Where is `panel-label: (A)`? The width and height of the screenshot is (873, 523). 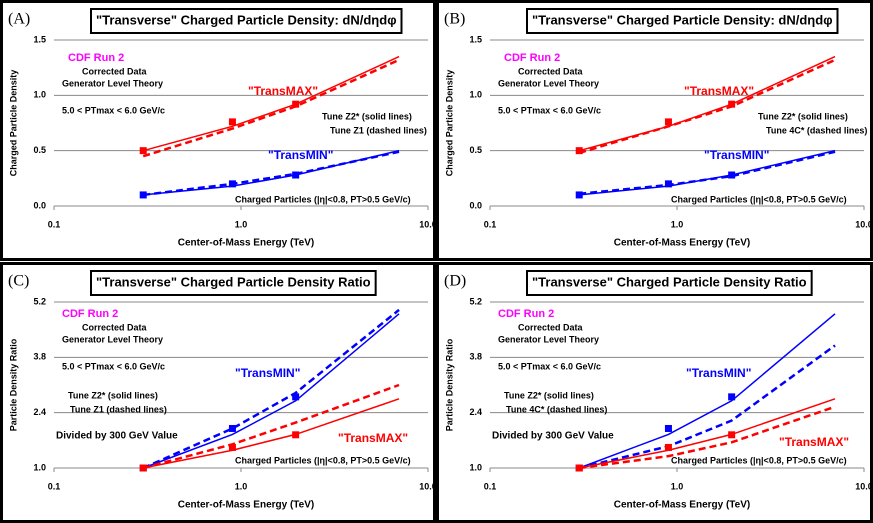
panel-label: (A) is located at coordinates (19, 19).